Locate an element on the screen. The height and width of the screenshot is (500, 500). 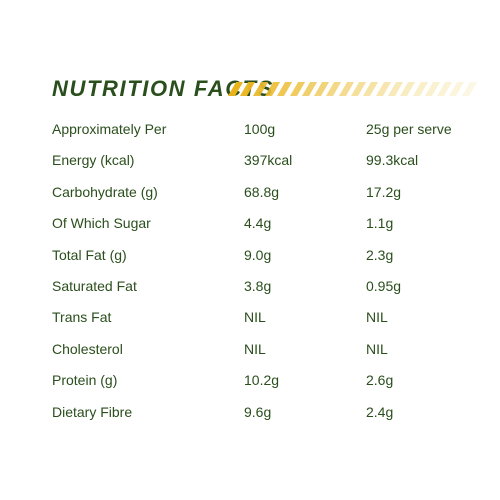
table-row: Trans Fat NIL NIL is located at coordinates (262, 319).